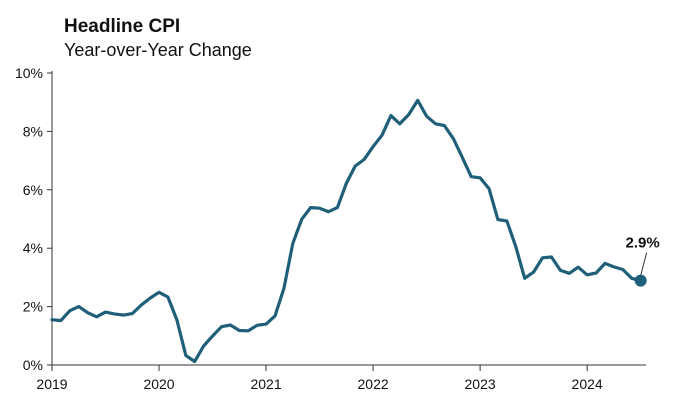 This screenshot has width=680, height=404. I want to click on y-tick-label: 0%, so click(33, 365).